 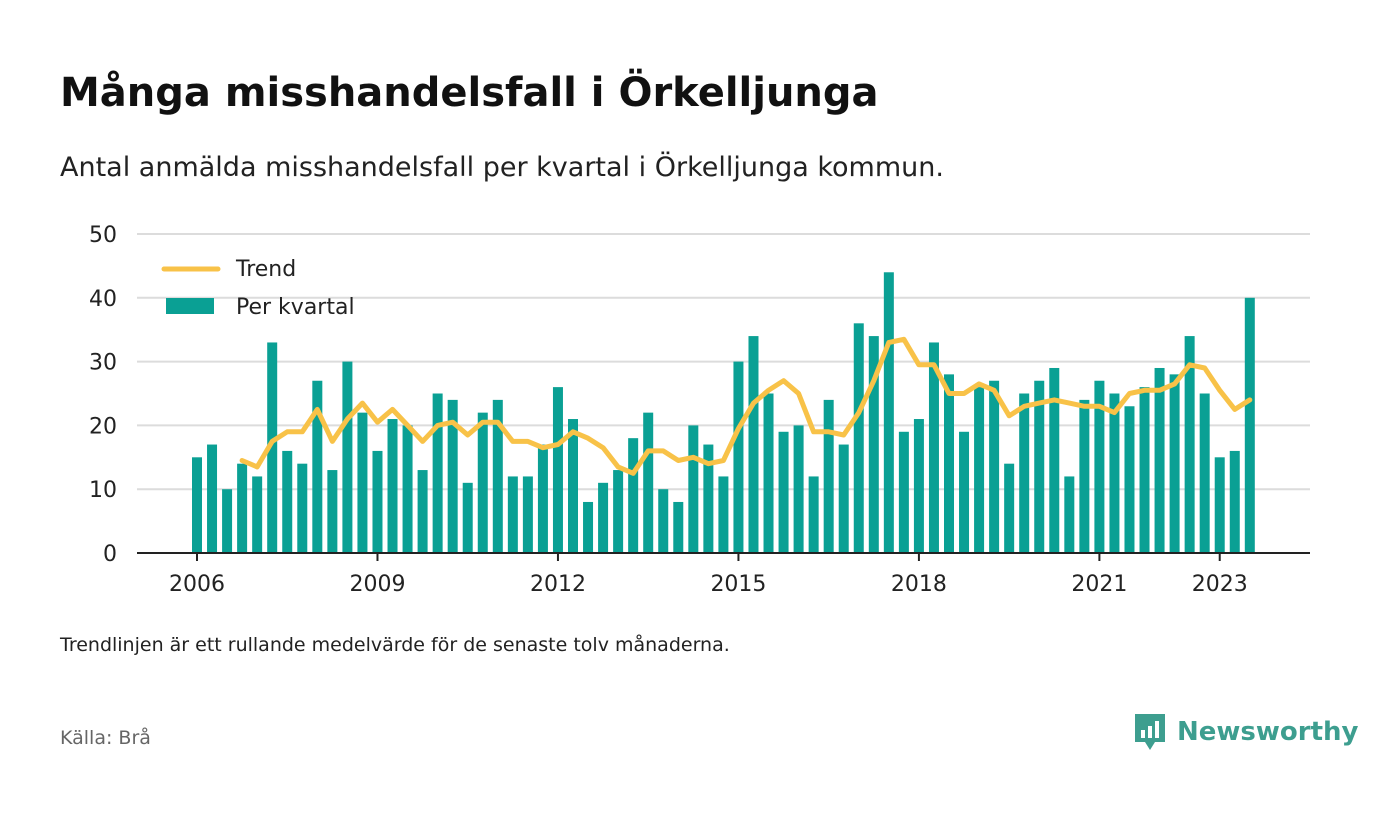 What do you see at coordinates (746, 406) in the screenshot?
I see `trend-line` at bounding box center [746, 406].